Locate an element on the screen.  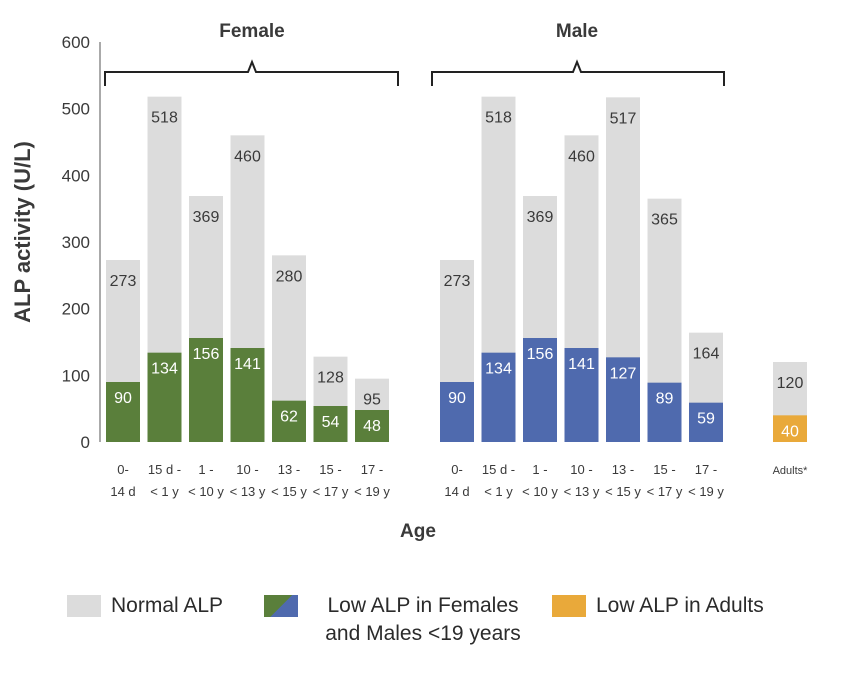
legend-item-normal: Normal ALP is located at coordinates (145, 606).